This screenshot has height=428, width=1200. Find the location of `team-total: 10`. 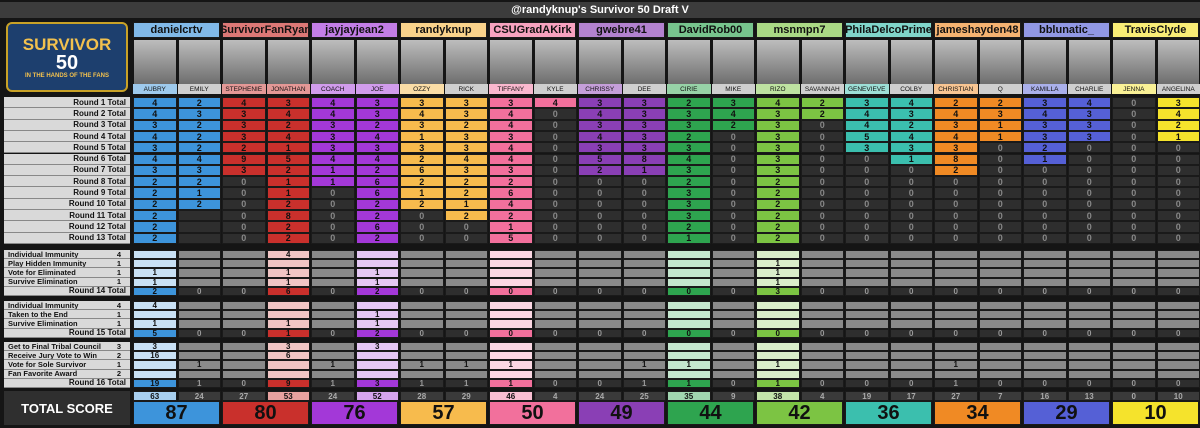

team-total: 10 is located at coordinates (1155, 413).